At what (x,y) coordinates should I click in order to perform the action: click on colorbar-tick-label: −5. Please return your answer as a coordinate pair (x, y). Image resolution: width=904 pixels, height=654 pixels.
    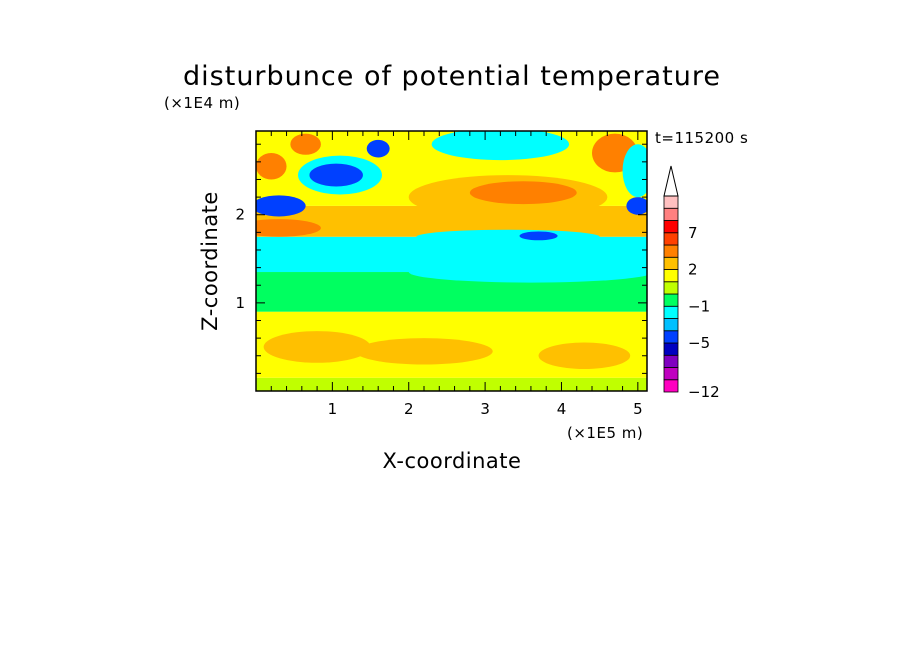
    Looking at the image, I should click on (699, 343).